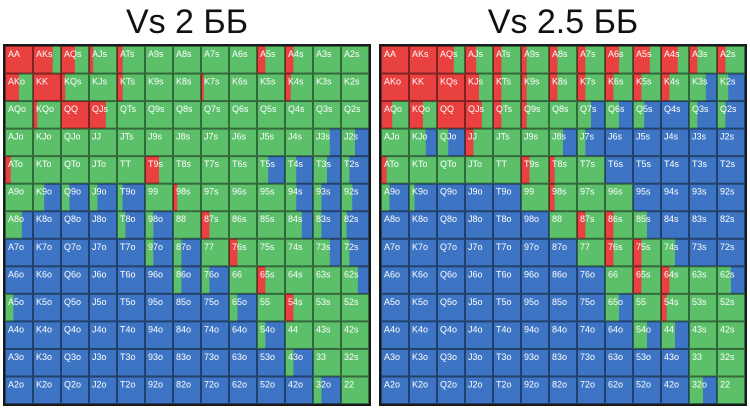  I want to click on hand-cell-K2o: K2o, so click(423, 390).